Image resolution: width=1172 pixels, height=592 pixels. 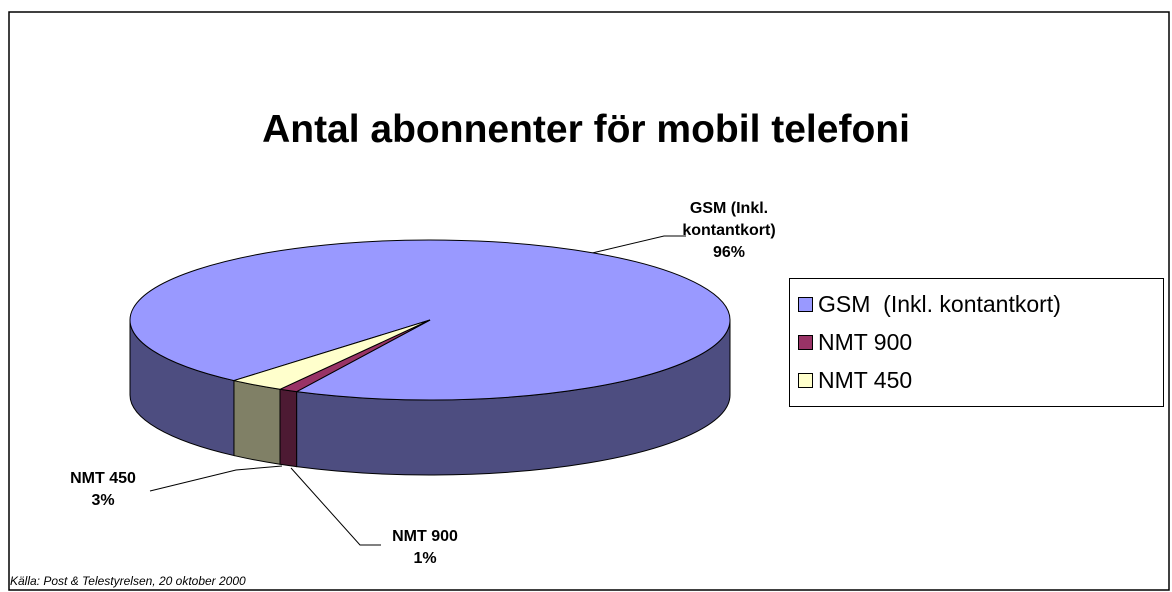 What do you see at coordinates (430, 397) in the screenshot?
I see `pie-sides` at bounding box center [430, 397].